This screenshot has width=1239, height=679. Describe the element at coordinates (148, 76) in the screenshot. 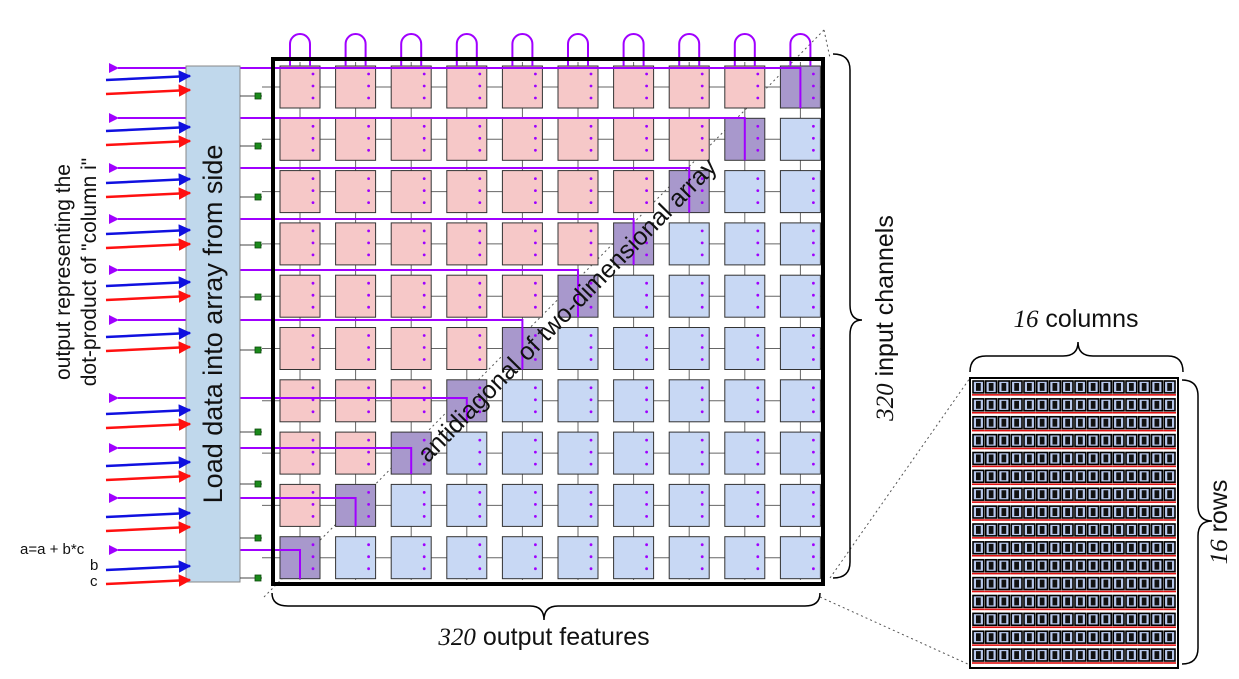

I see `b-input-arrow` at that location.